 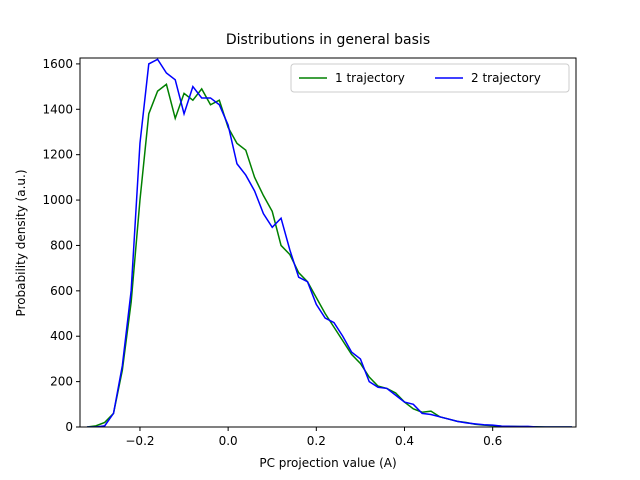 I want to click on y-axis-label: Probability density (a.u.), so click(x=21, y=242).